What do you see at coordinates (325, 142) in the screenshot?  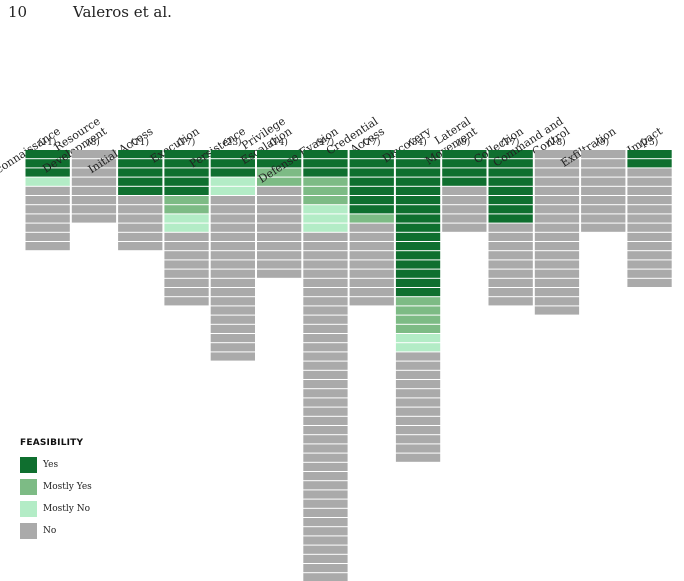 I see `count-label-defense-evasion: (47)` at bounding box center [325, 142].